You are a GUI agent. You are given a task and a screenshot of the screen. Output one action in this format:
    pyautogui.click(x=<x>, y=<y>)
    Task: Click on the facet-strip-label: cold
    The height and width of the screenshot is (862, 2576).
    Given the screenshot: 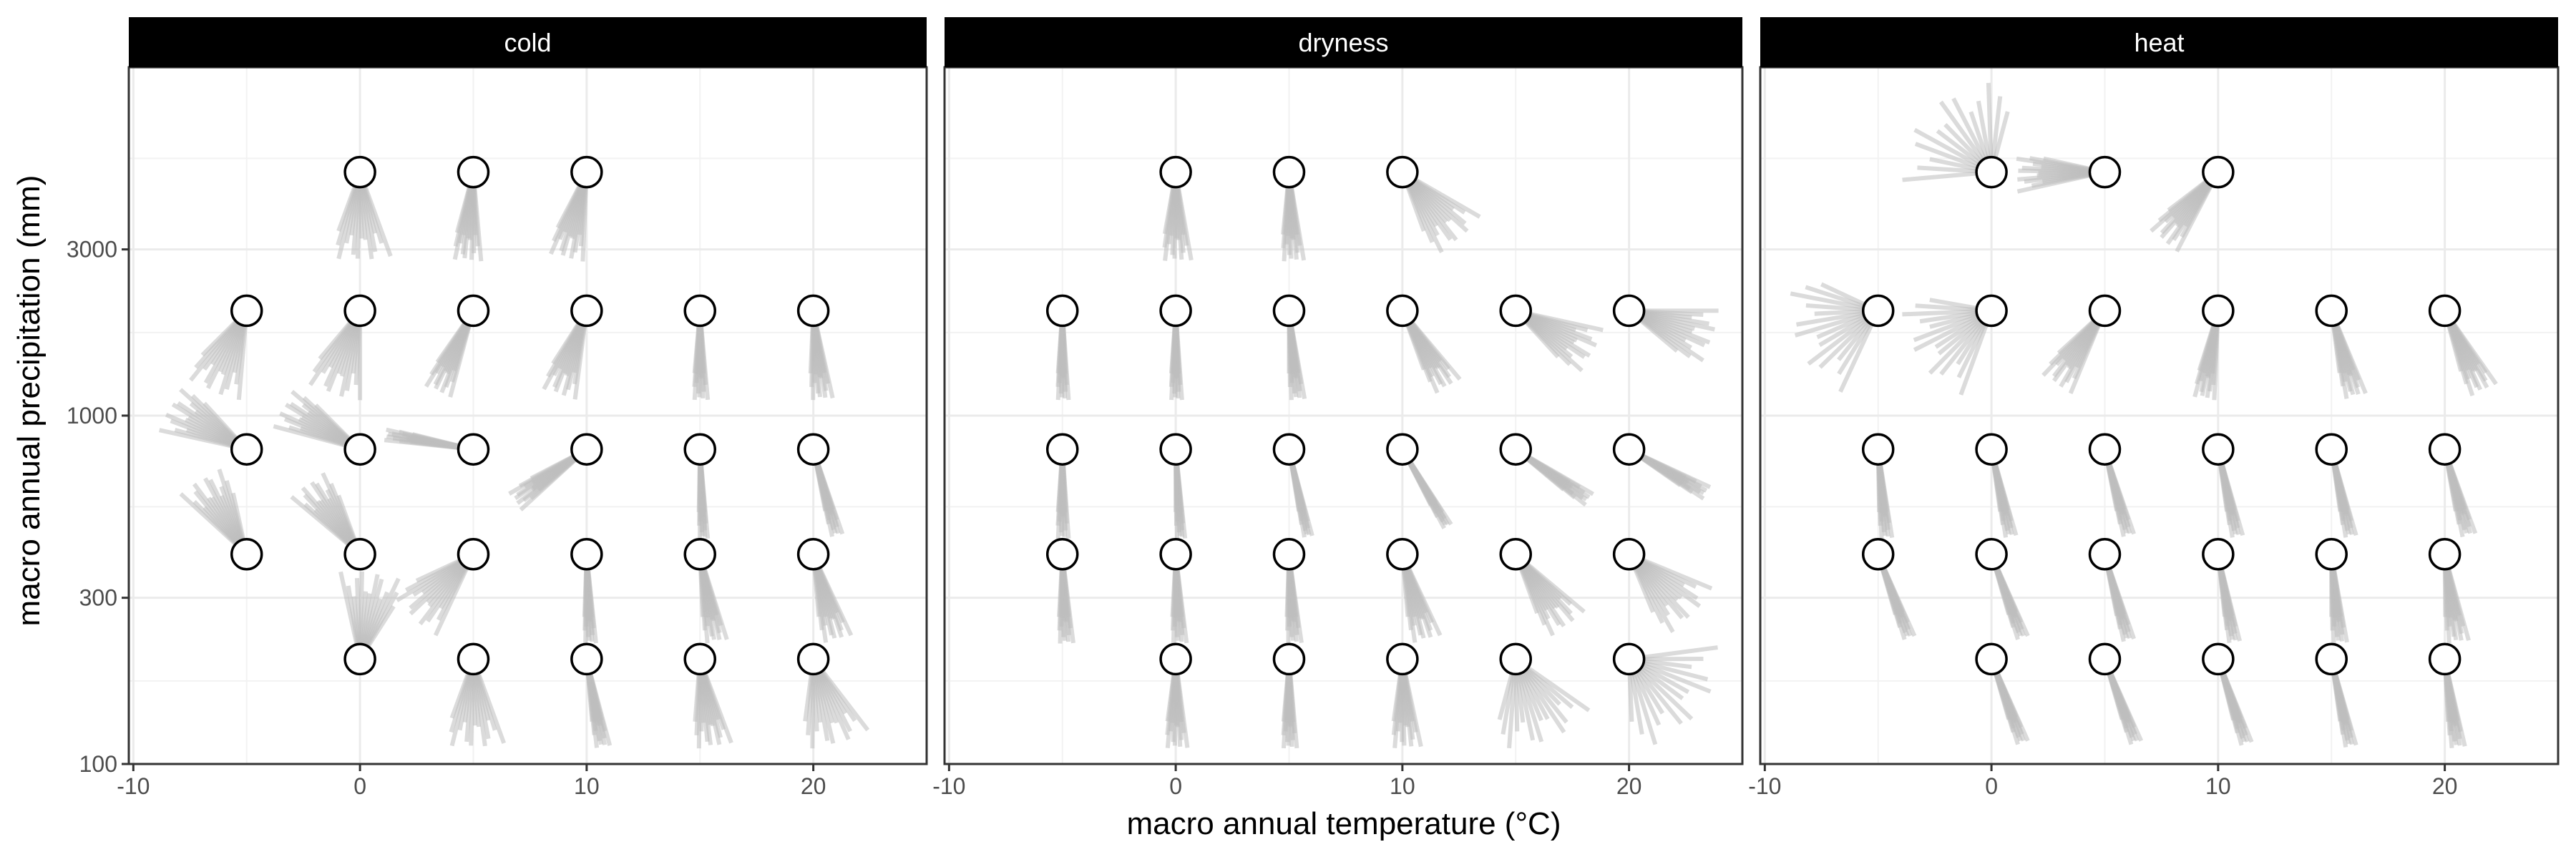 What is the action you would take?
    pyautogui.click(x=527, y=42)
    